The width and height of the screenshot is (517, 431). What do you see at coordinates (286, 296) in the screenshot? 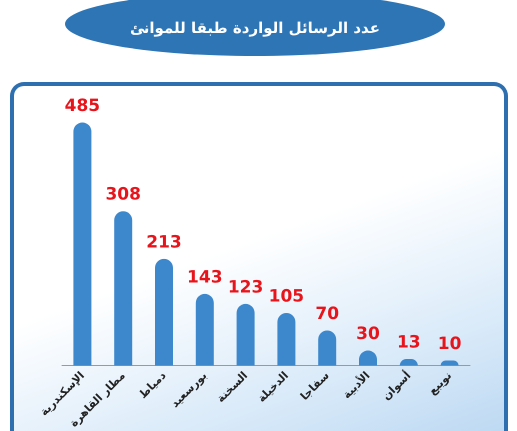
I see `data-label: 105` at bounding box center [286, 296].